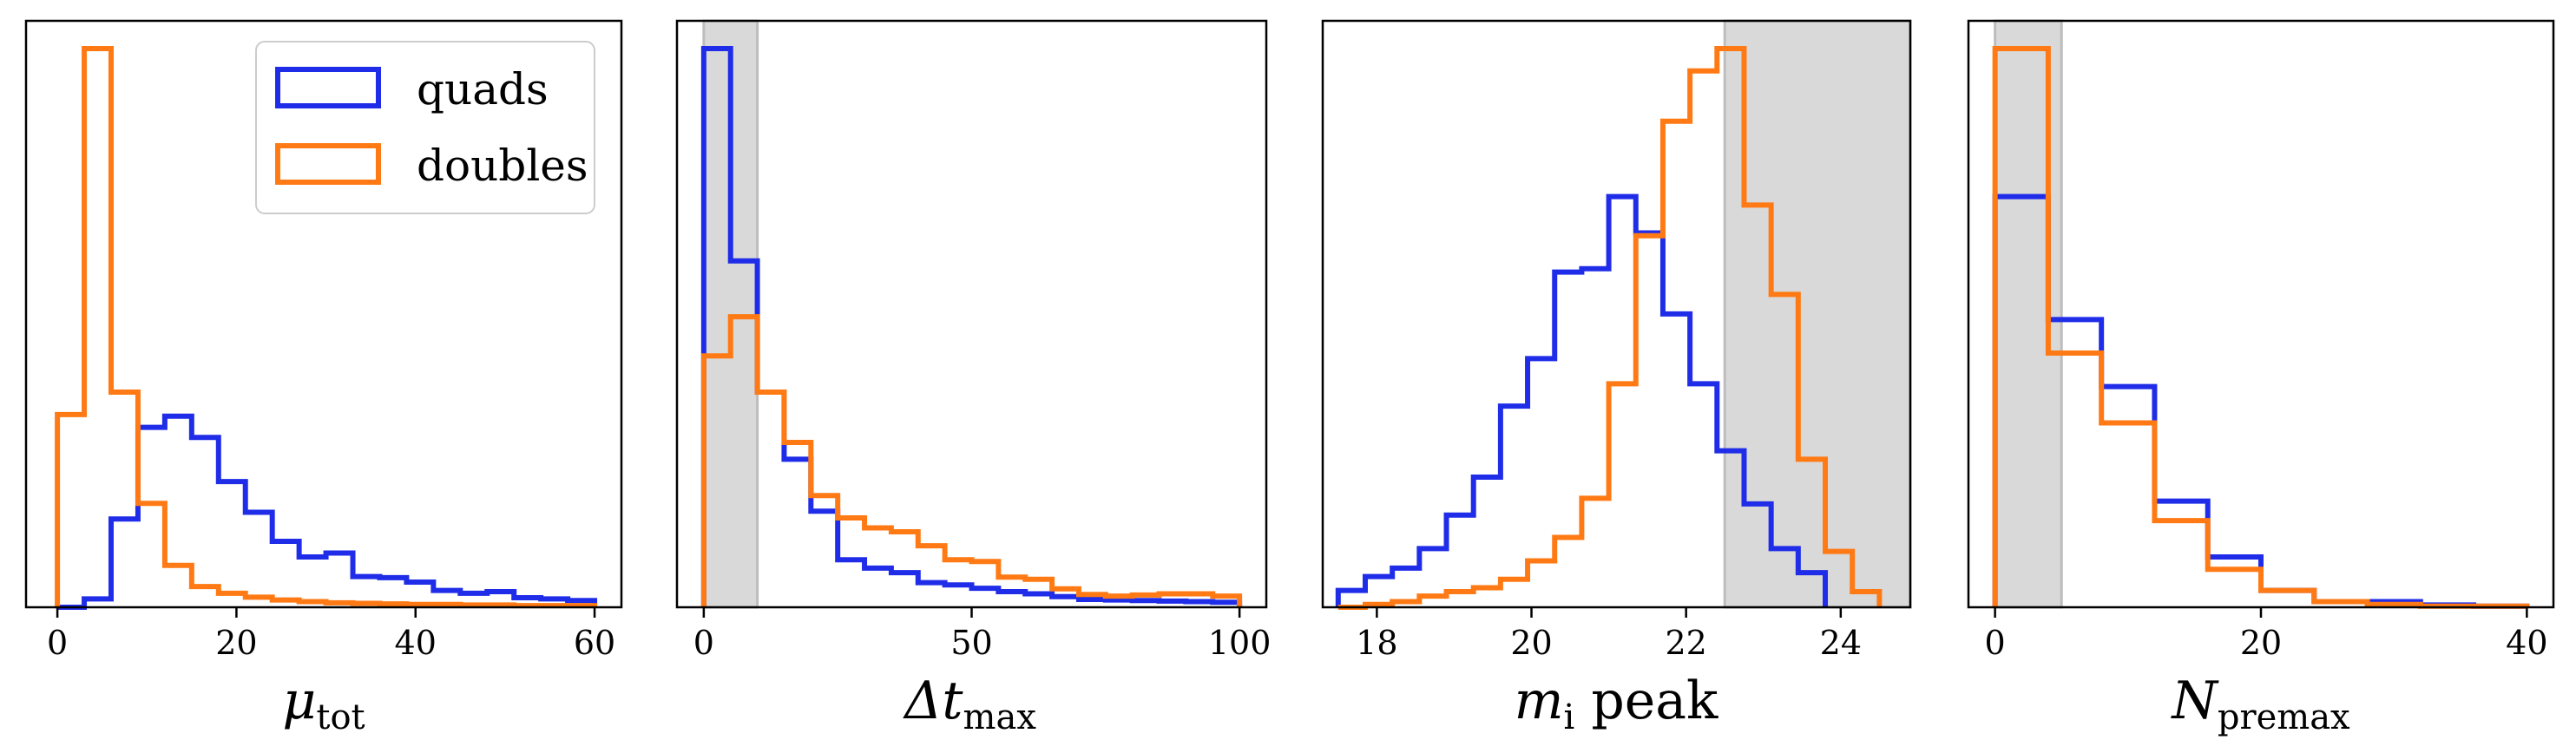 This screenshot has height=753, width=2576. I want to click on x-tick-label: 24, so click(1841, 643).